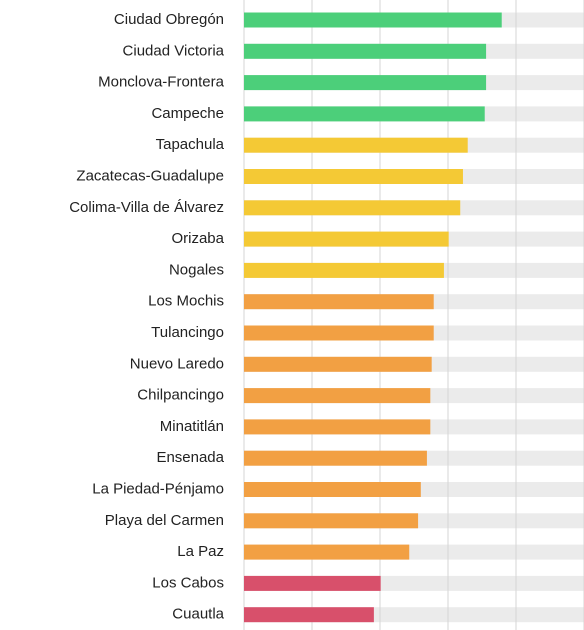  What do you see at coordinates (187, 113) in the screenshot?
I see `category-label: Campeche` at bounding box center [187, 113].